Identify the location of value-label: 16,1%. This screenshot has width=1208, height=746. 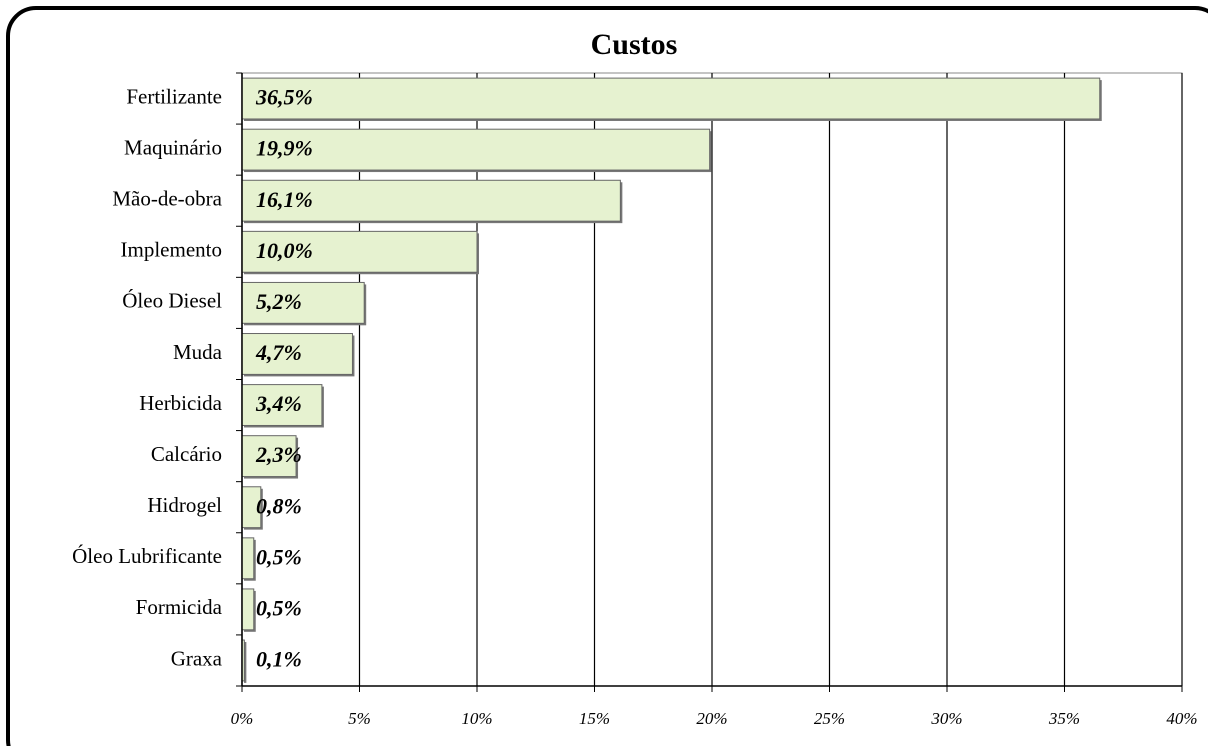
(284, 199).